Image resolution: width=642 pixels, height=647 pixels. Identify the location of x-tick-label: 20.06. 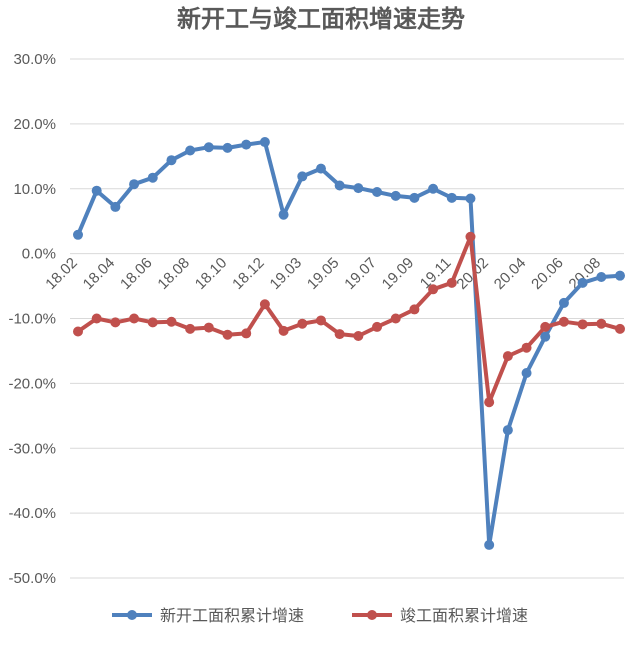
(547, 273).